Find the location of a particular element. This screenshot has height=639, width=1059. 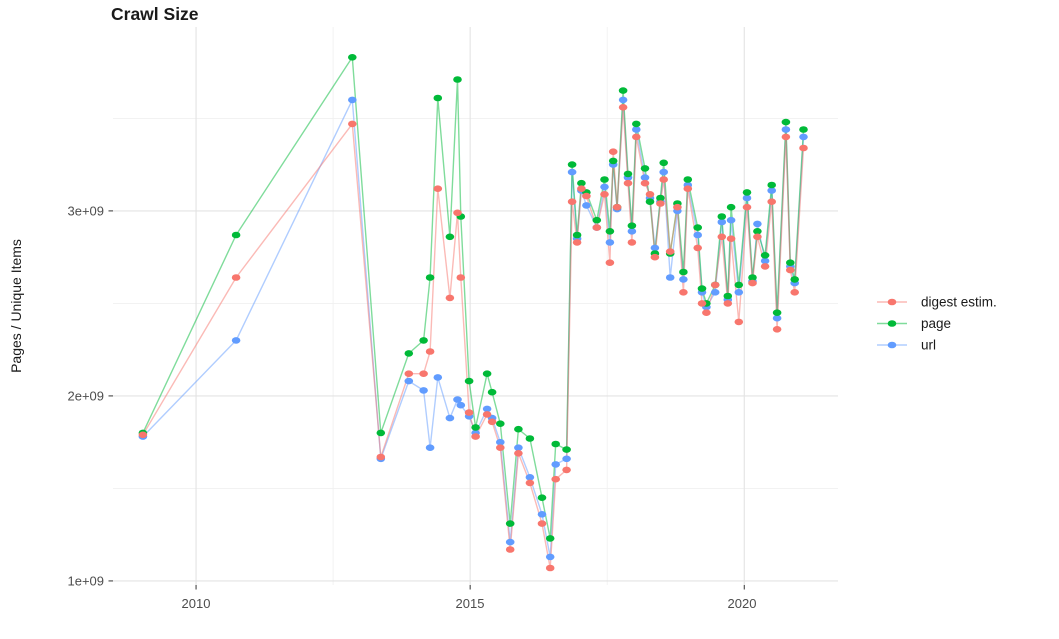

x-tick-label-2015: 2015 is located at coordinates (470, 603).